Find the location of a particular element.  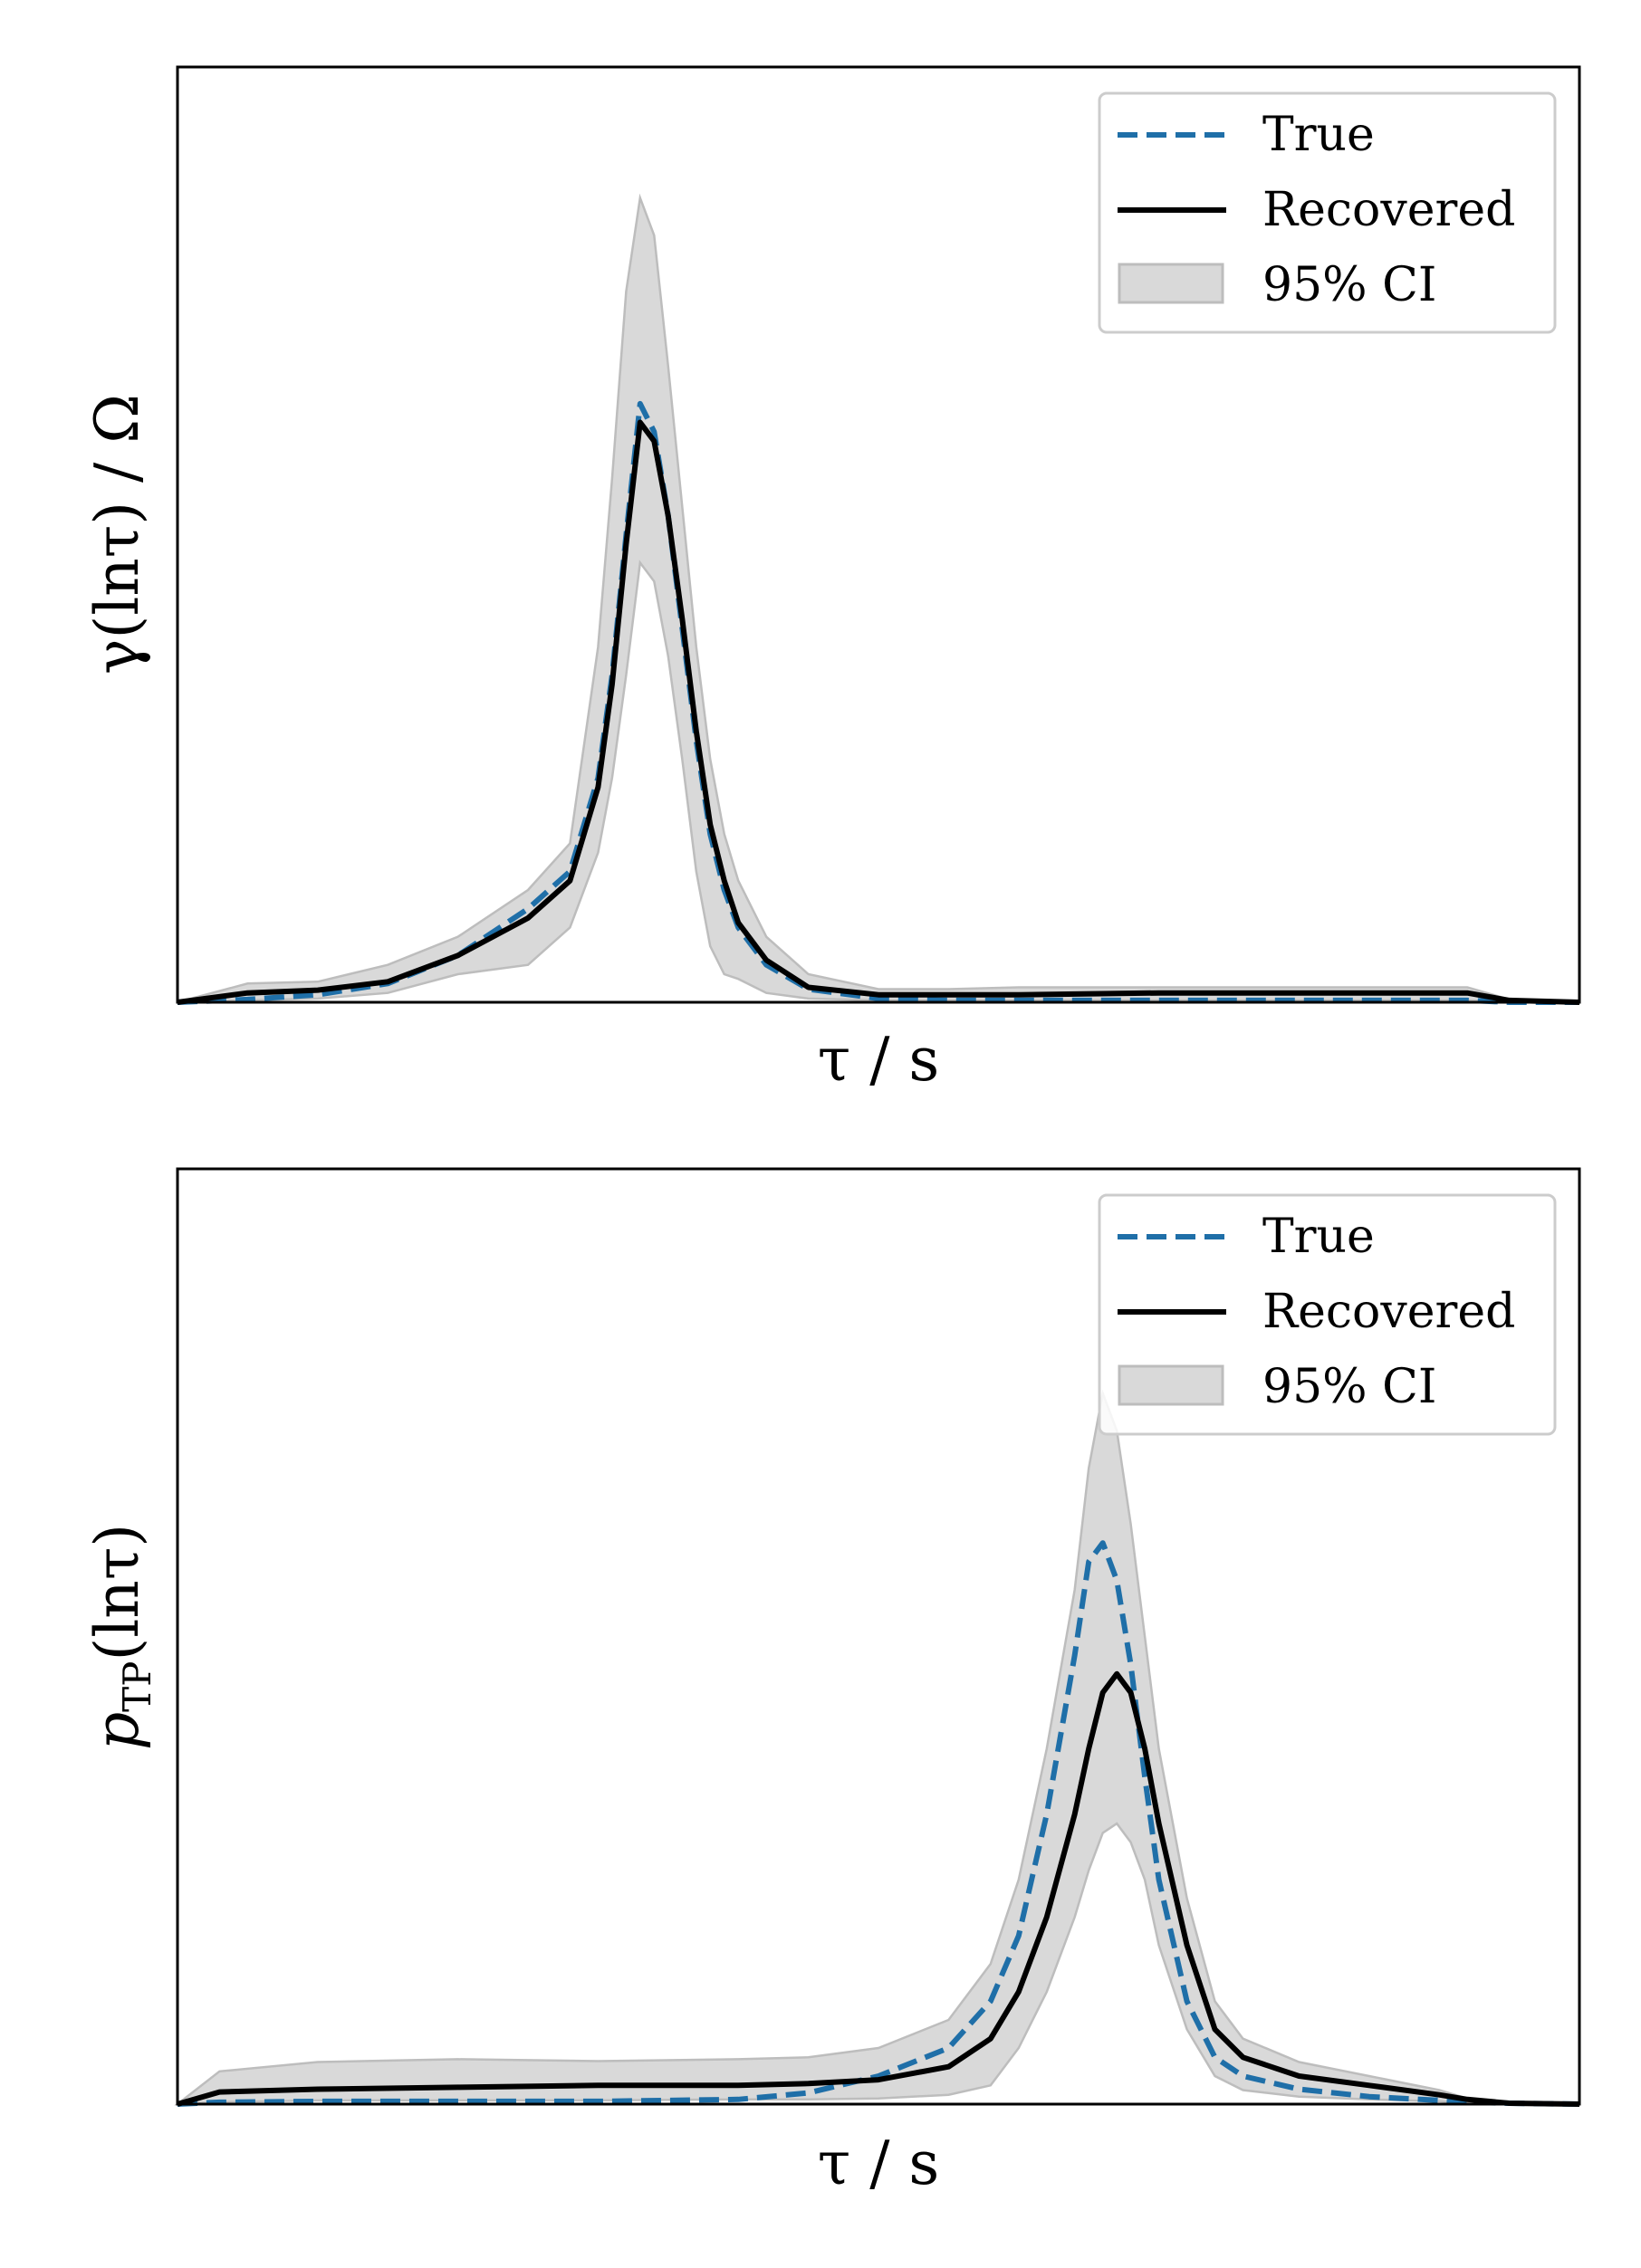

y-label-main: p is located at coordinates (117, 1731).